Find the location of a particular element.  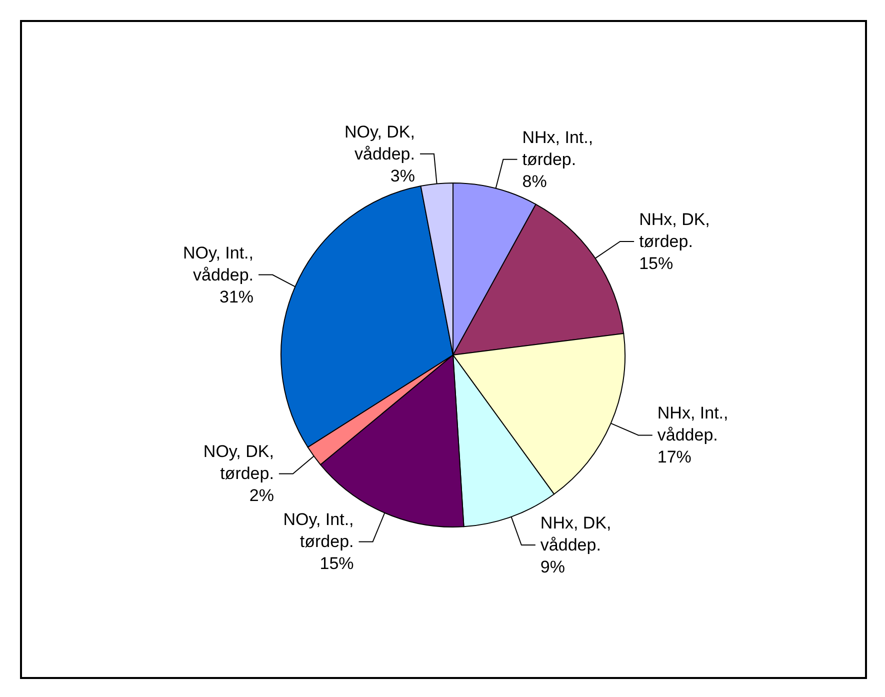

data-label: 3% is located at coordinates (402, 176).